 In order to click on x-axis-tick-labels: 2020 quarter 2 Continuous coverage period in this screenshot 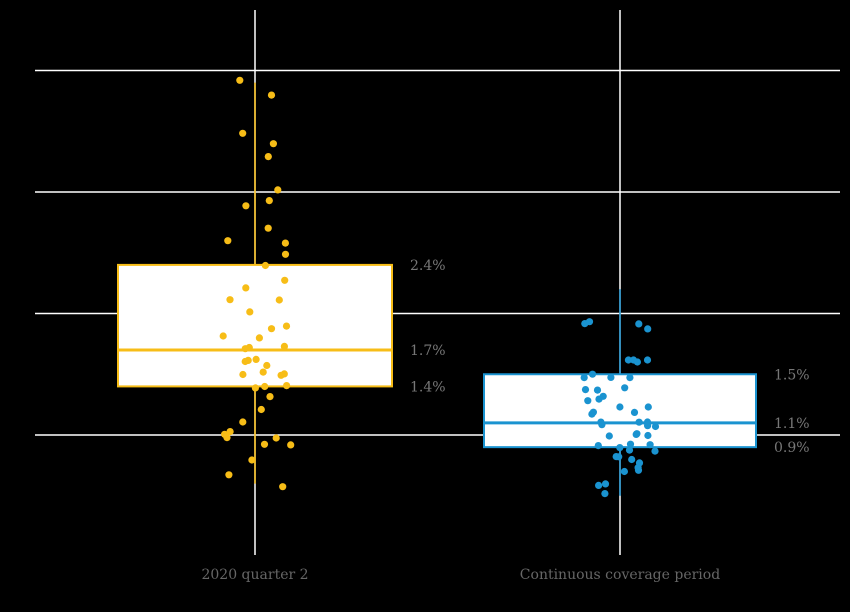, I will do `click(460, 575)`.